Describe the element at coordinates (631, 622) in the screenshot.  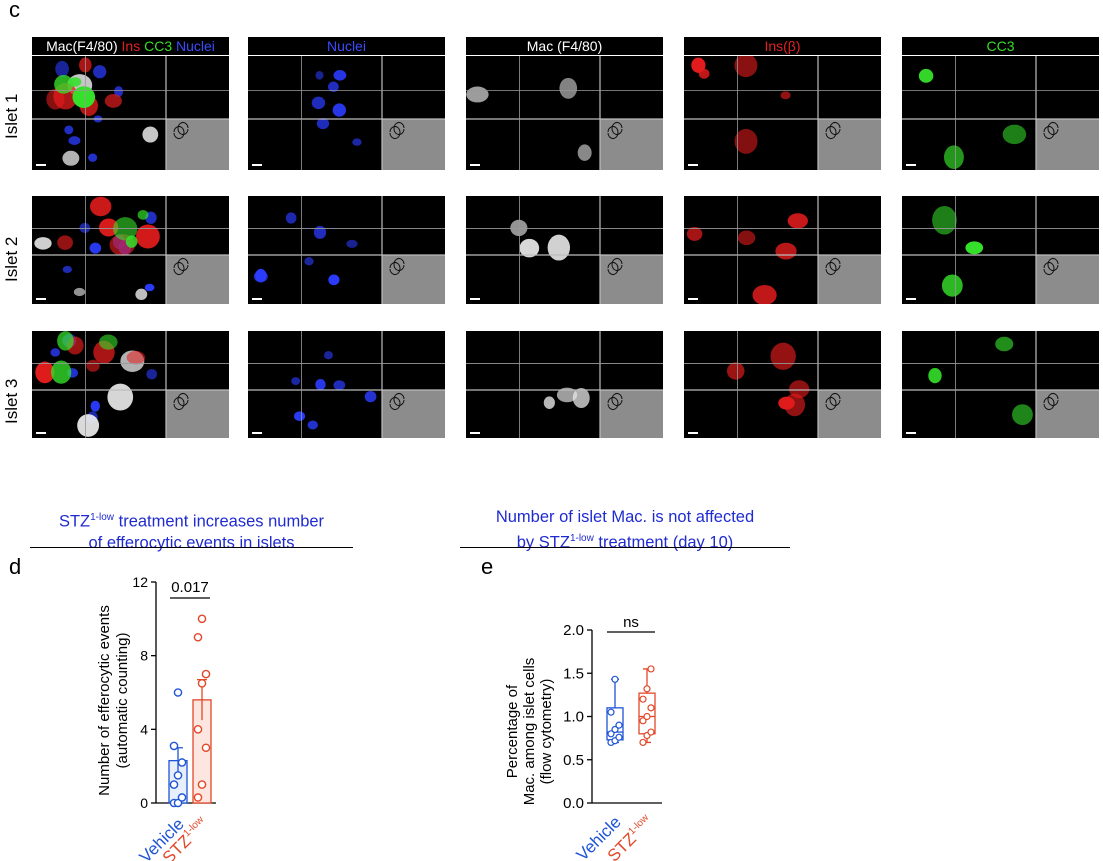
I see `significance-label: ns` at that location.